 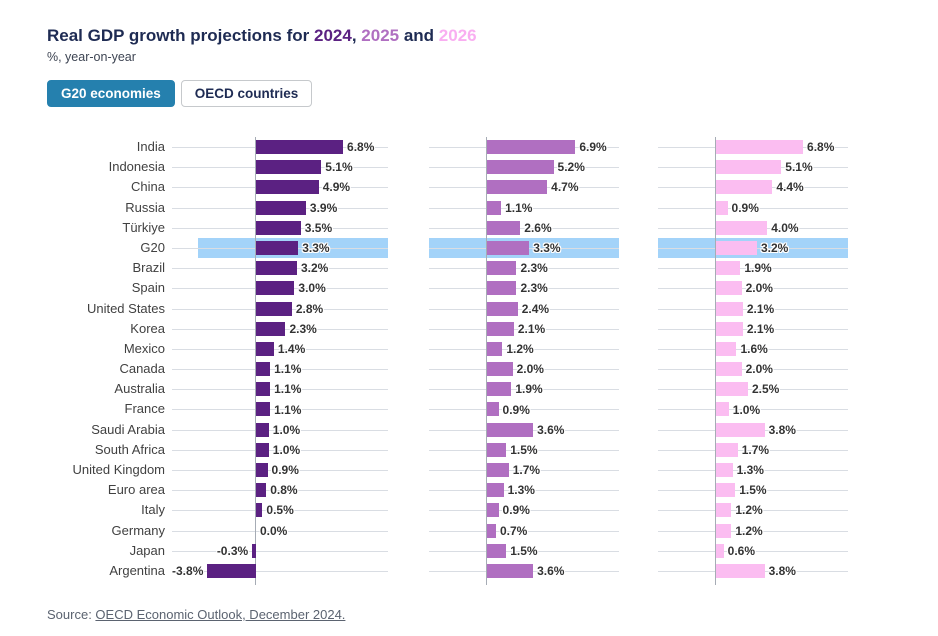 What do you see at coordinates (280, 571) in the screenshot?
I see `chart-row: -3.8%` at bounding box center [280, 571].